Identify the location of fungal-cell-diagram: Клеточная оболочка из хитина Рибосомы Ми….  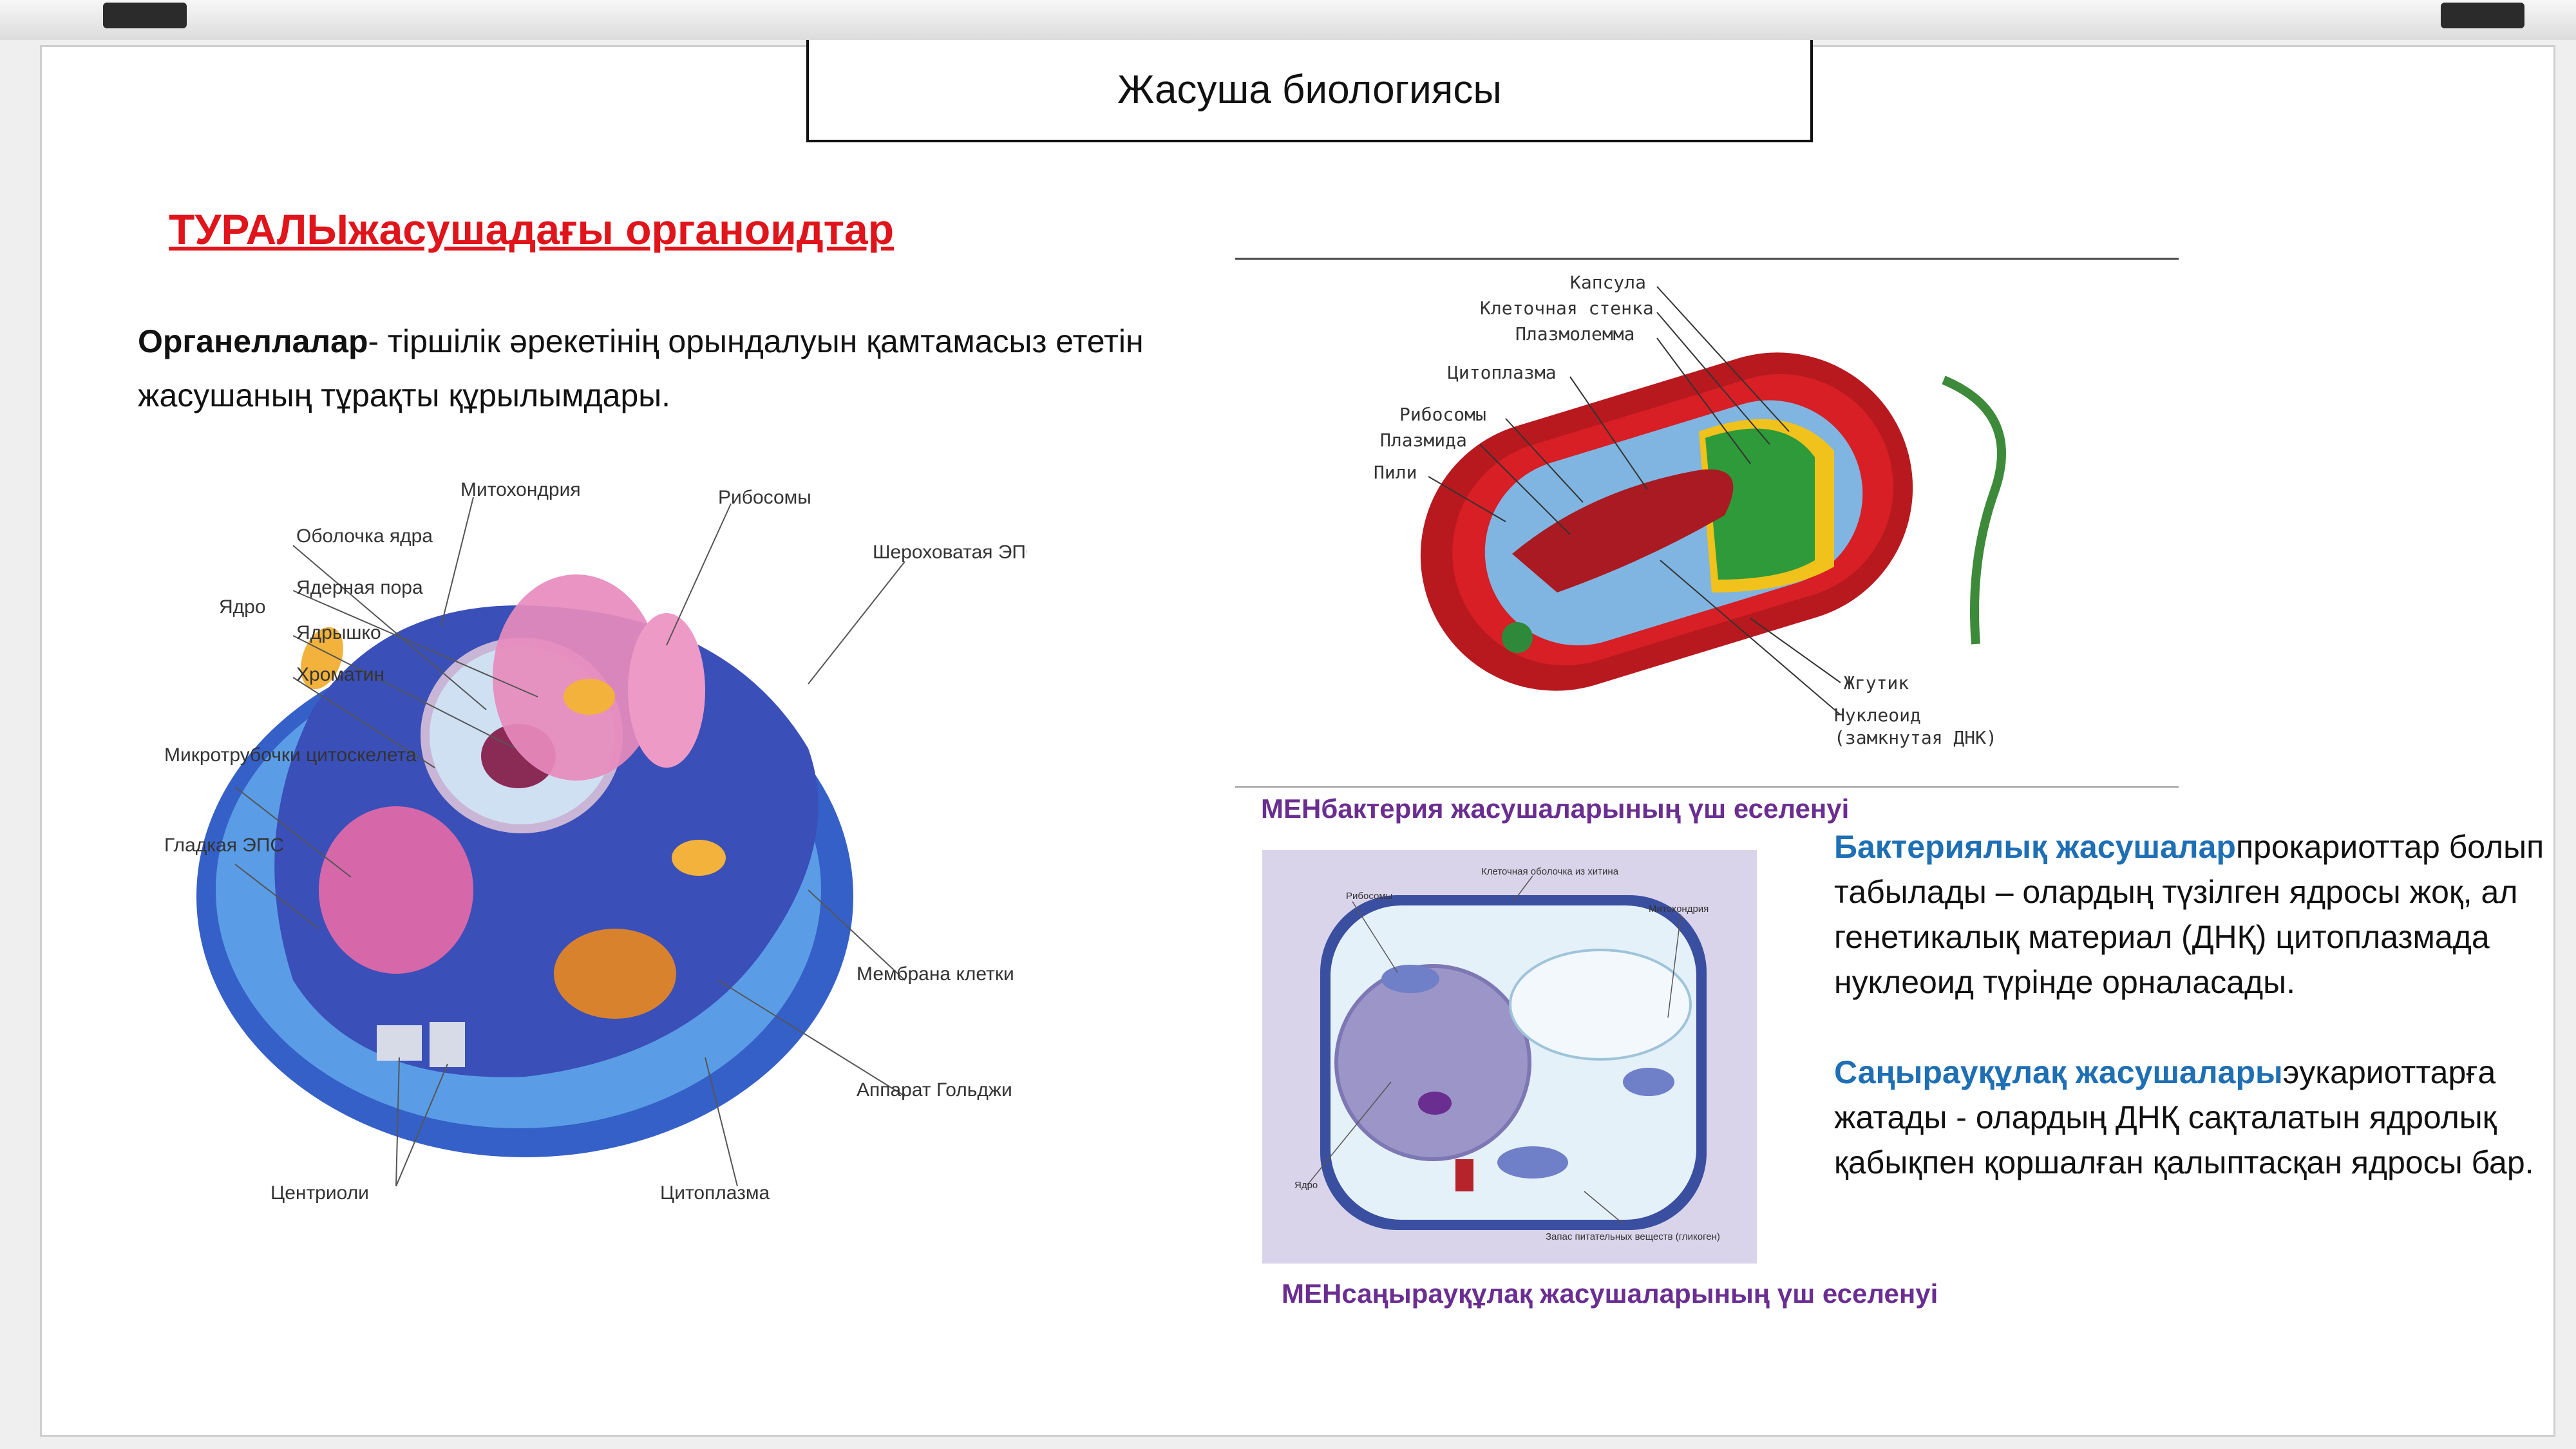
(1510, 1057).